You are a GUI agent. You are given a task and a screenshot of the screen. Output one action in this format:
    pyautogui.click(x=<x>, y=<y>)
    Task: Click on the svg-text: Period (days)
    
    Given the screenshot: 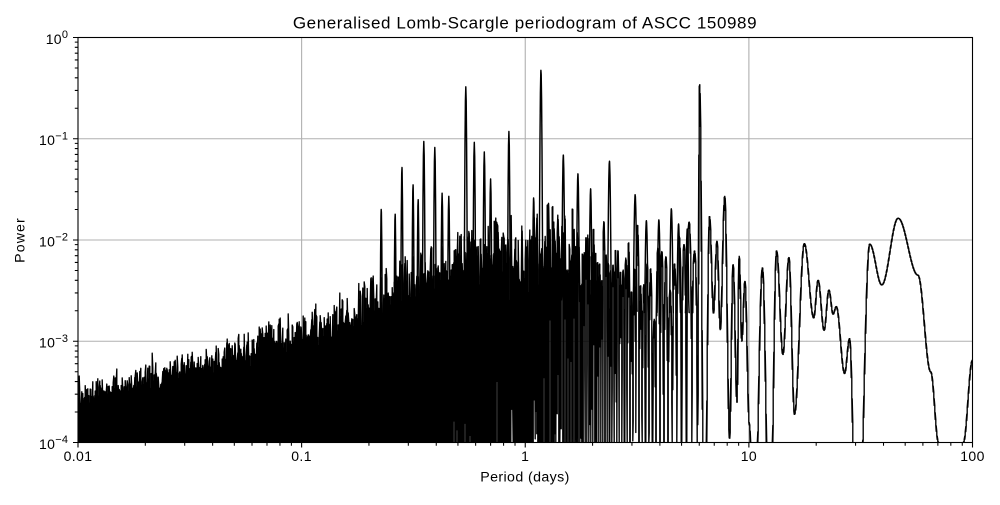 What is the action you would take?
    pyautogui.click(x=525, y=478)
    